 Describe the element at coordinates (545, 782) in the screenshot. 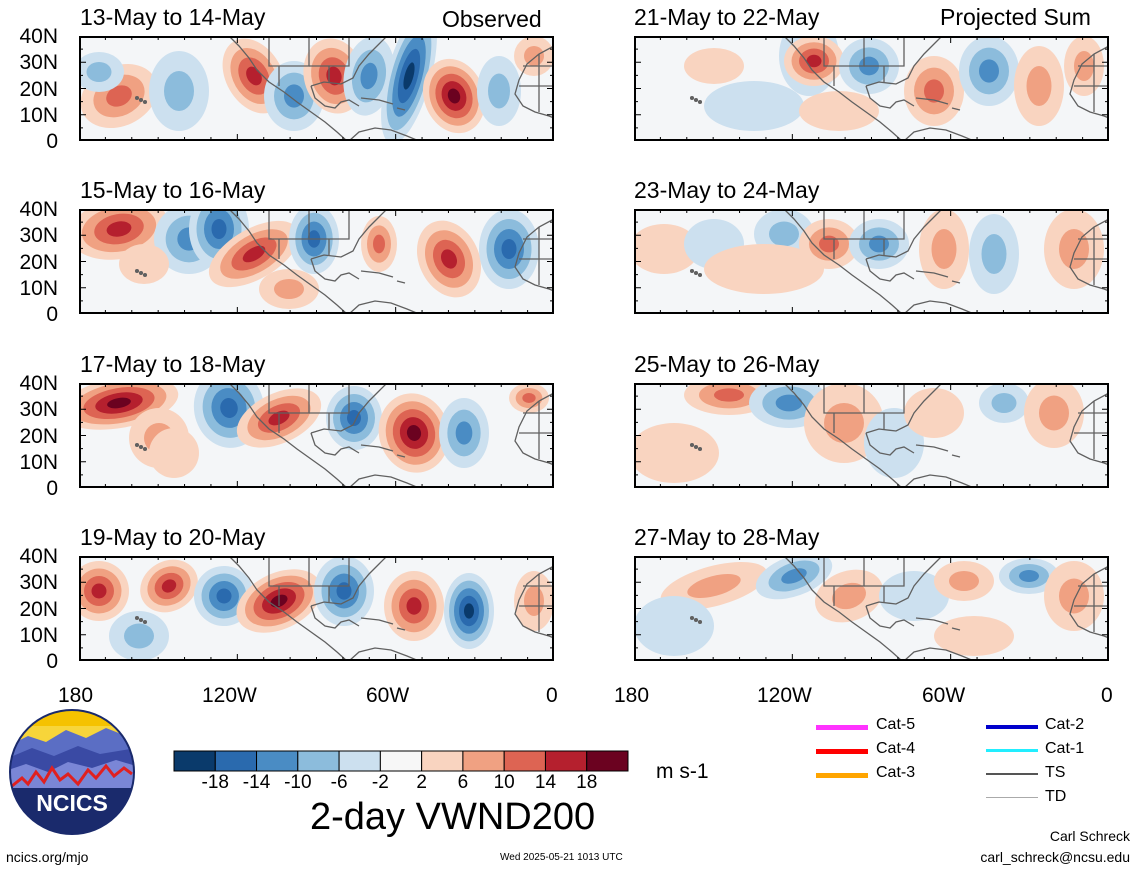

I see `colorbar-tick-label: 14` at that location.